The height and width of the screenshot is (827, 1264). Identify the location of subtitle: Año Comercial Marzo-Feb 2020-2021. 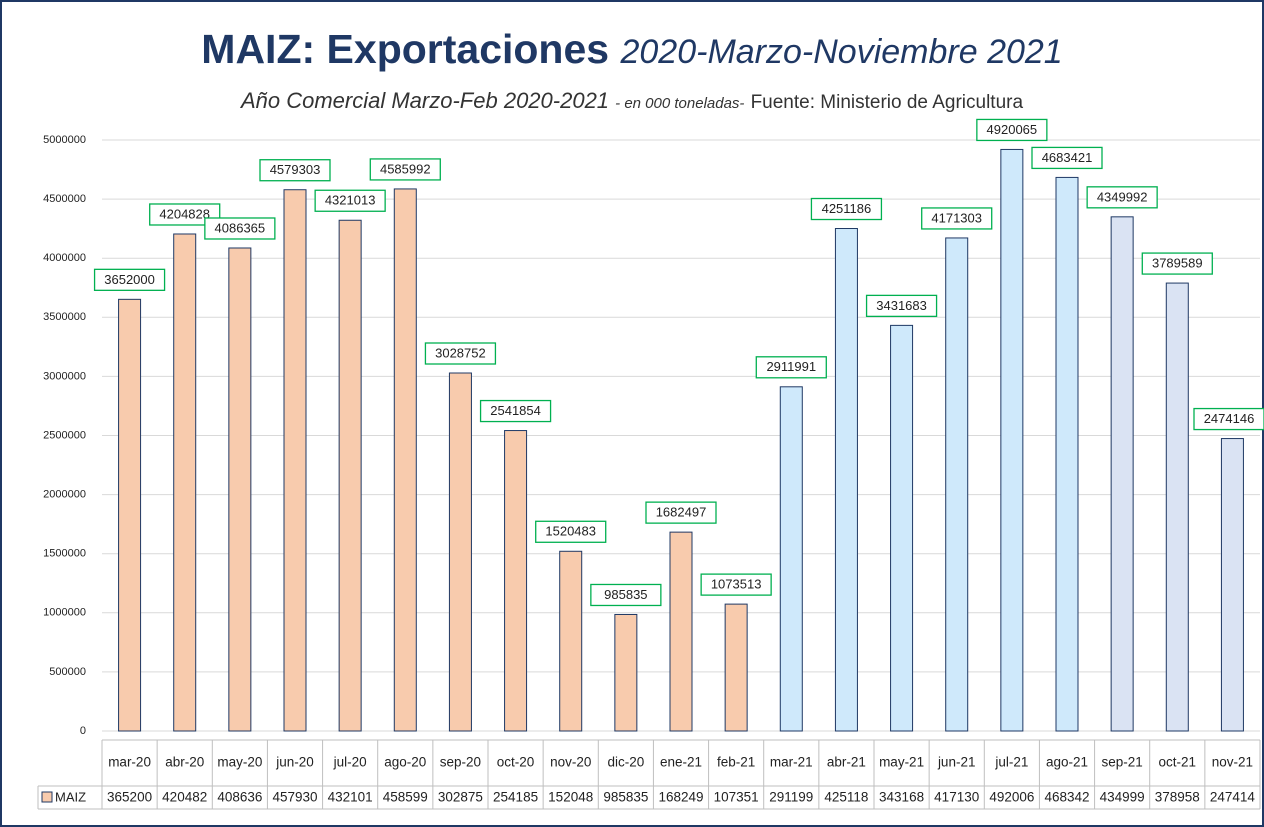
(425, 100).